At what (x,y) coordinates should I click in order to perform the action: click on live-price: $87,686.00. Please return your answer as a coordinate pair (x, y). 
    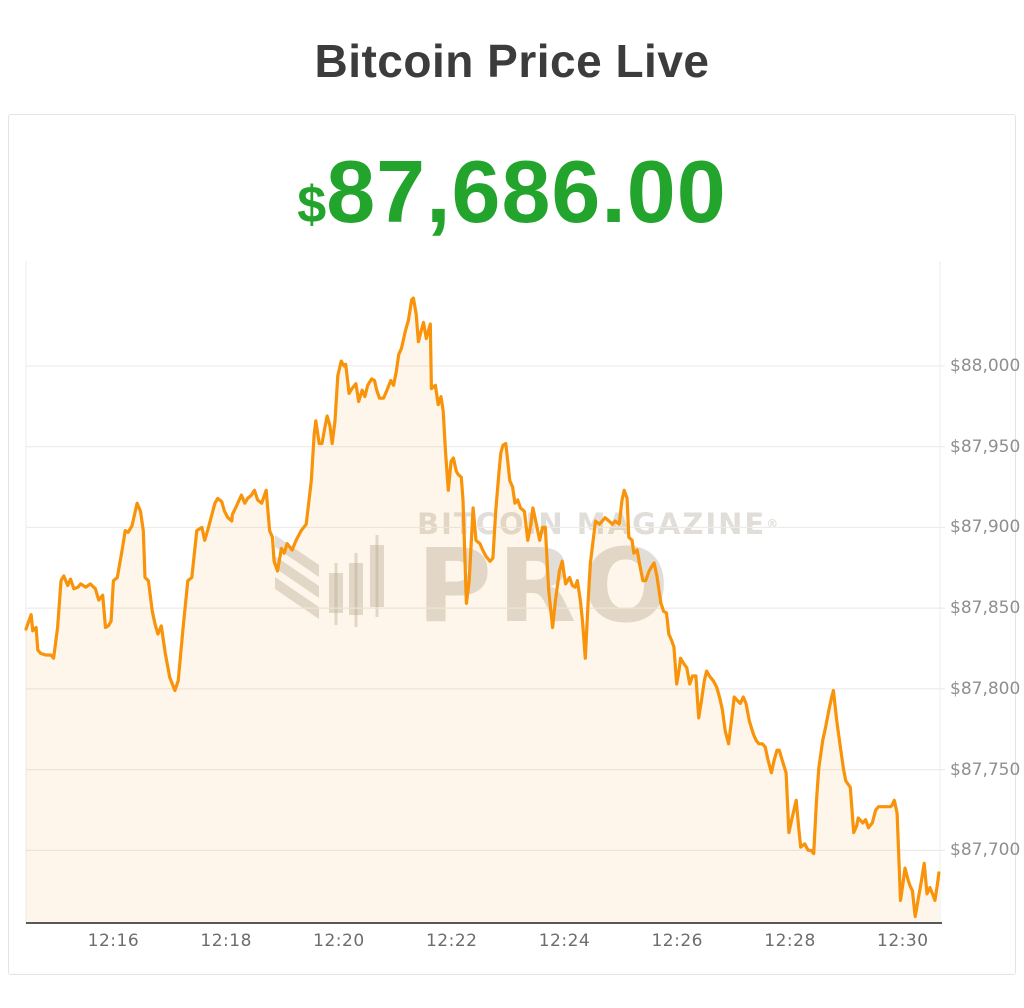
    Looking at the image, I should click on (512, 188).